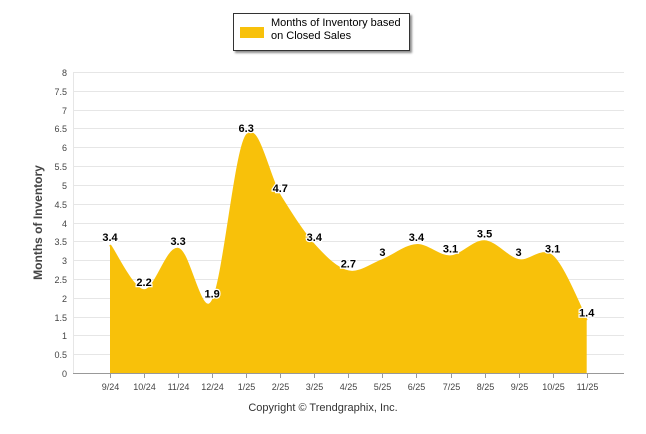 This screenshot has width=646, height=434. What do you see at coordinates (349, 387) in the screenshot?
I see `x-tick-label: 4/25` at bounding box center [349, 387].